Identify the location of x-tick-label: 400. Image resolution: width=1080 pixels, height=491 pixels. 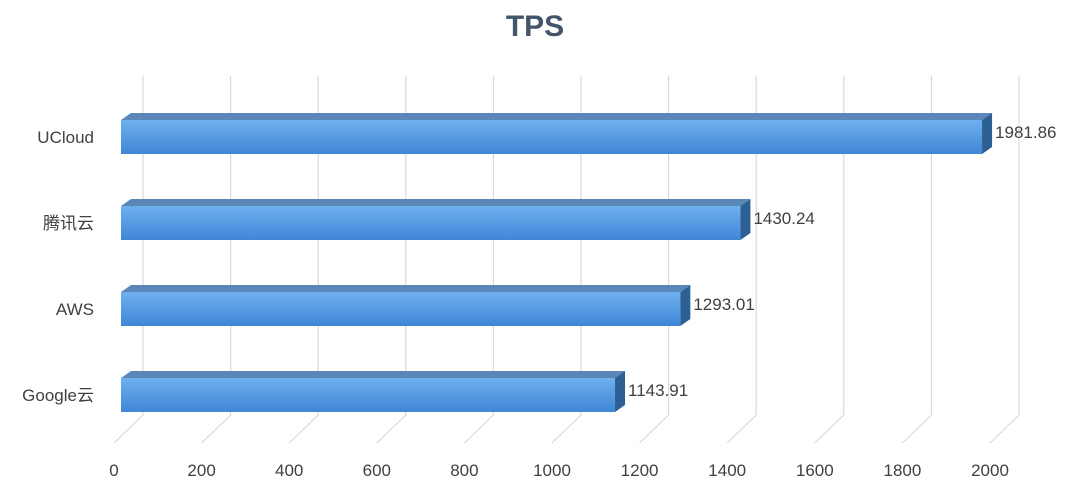
(289, 470).